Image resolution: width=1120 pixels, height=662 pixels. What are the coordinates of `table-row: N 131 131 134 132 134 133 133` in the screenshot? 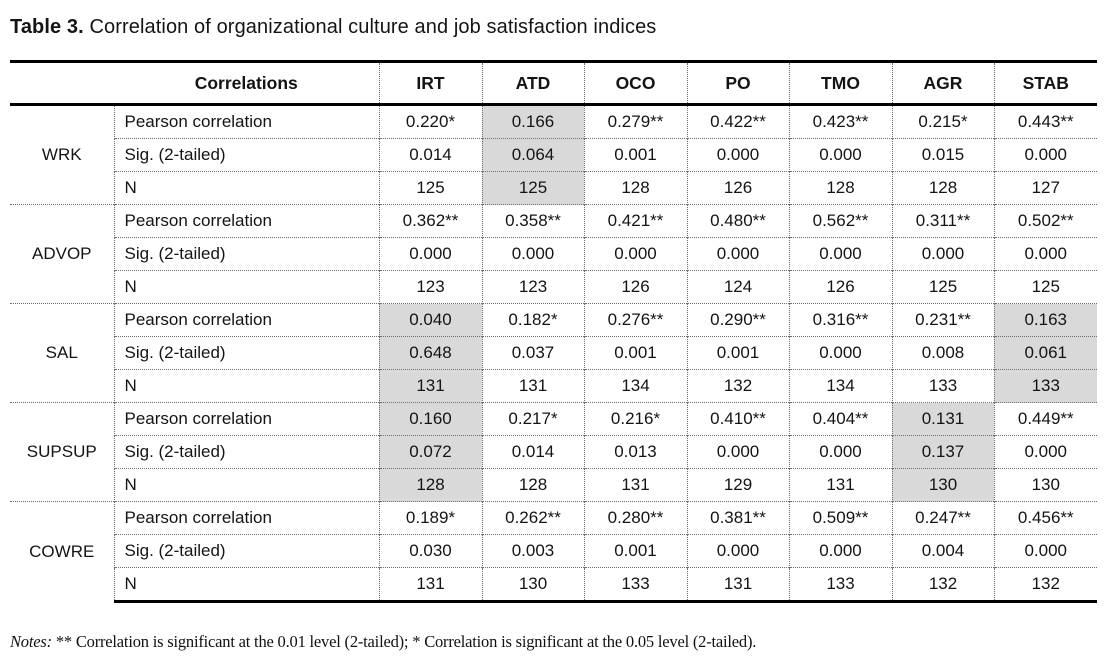 It's located at (553, 386).